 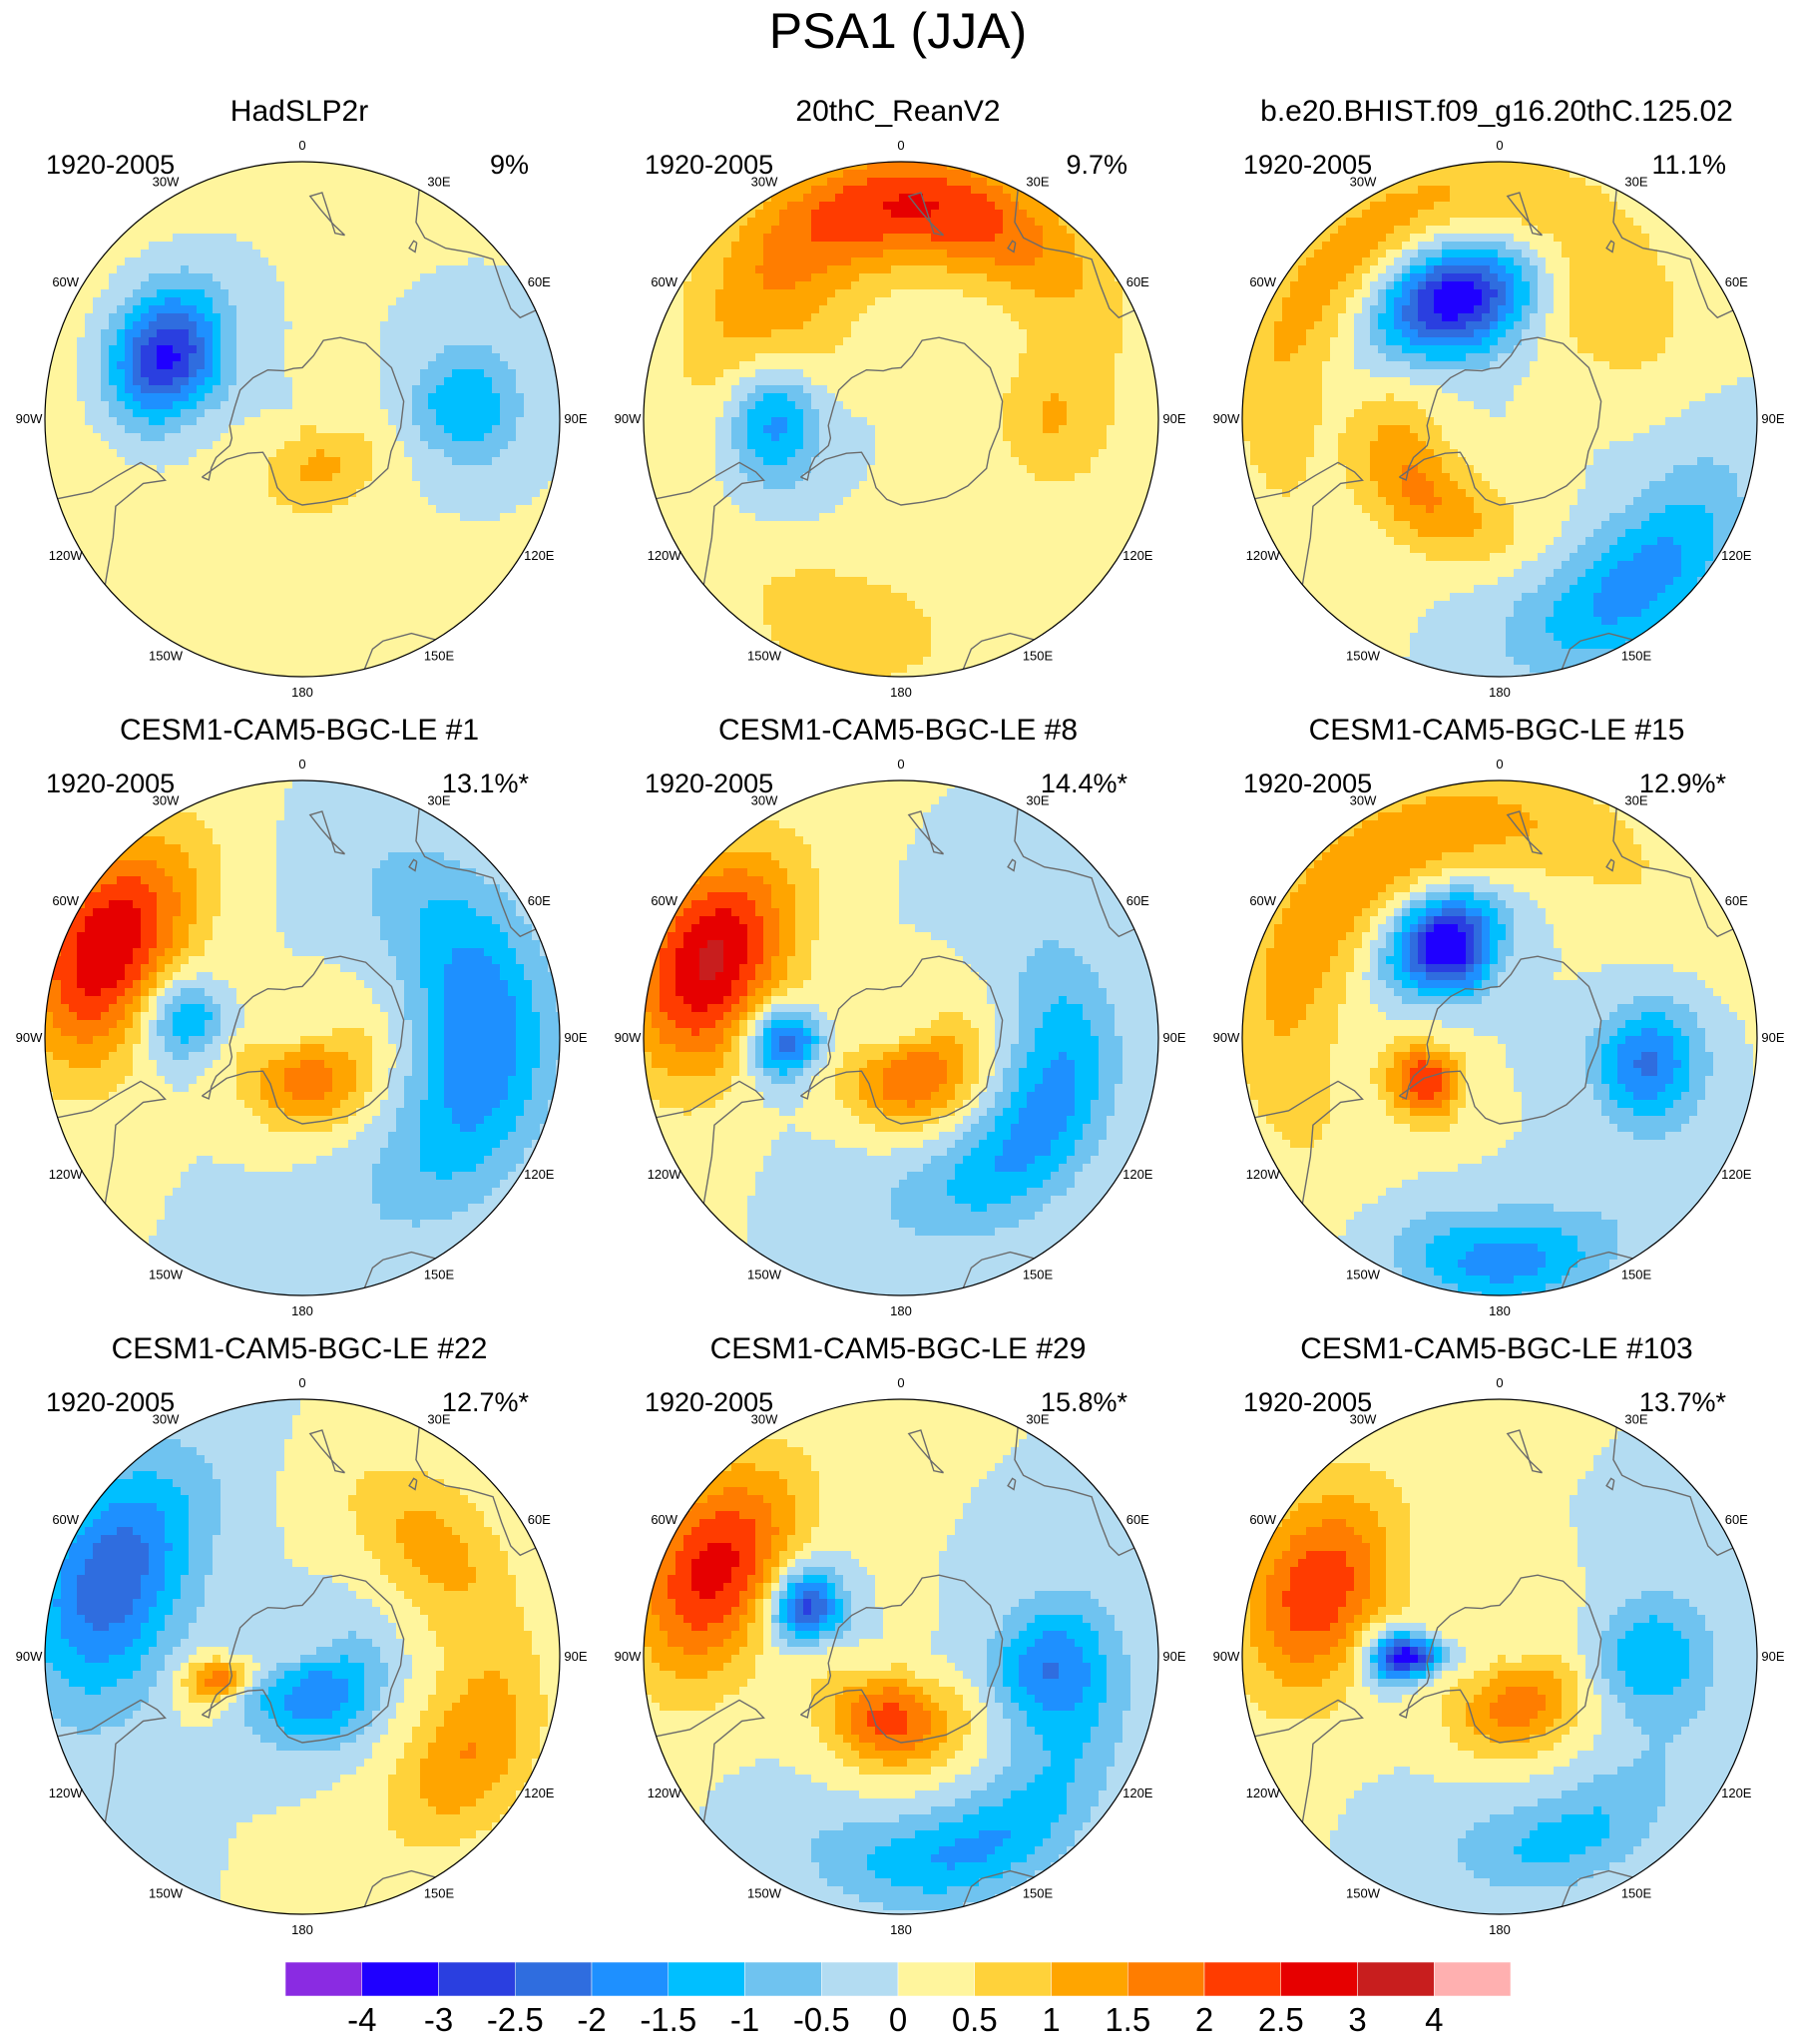 I want to click on colorbar-label: -2.5, so click(x=515, y=2020).